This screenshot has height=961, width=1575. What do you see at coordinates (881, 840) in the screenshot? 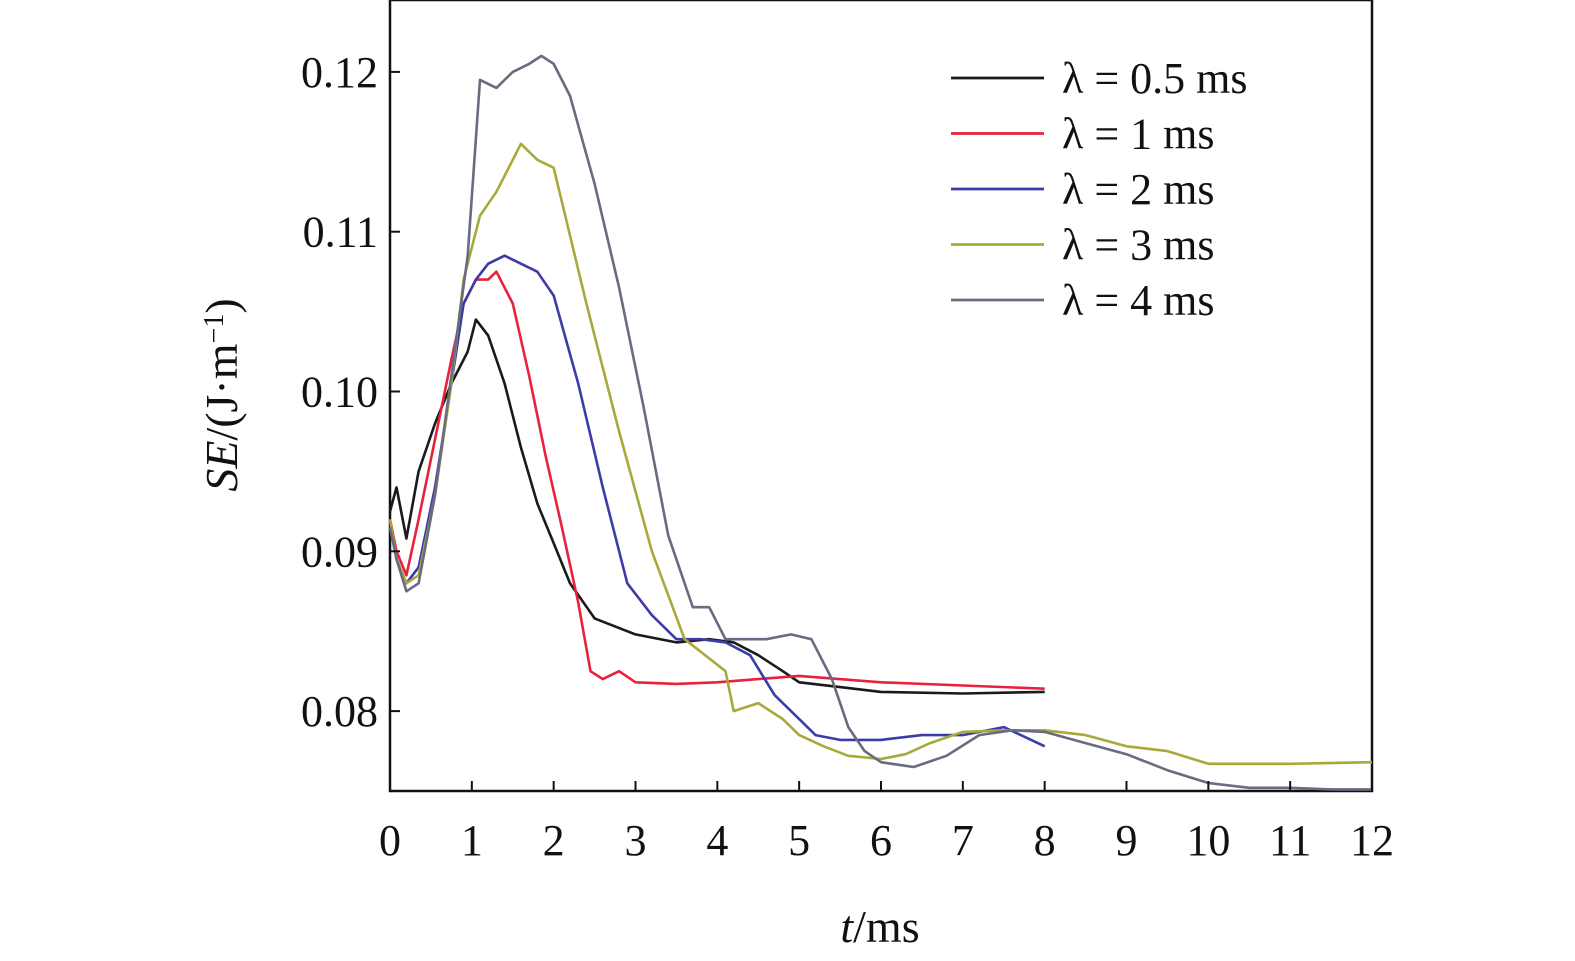
I see `x-tick-label: 6` at bounding box center [881, 840].